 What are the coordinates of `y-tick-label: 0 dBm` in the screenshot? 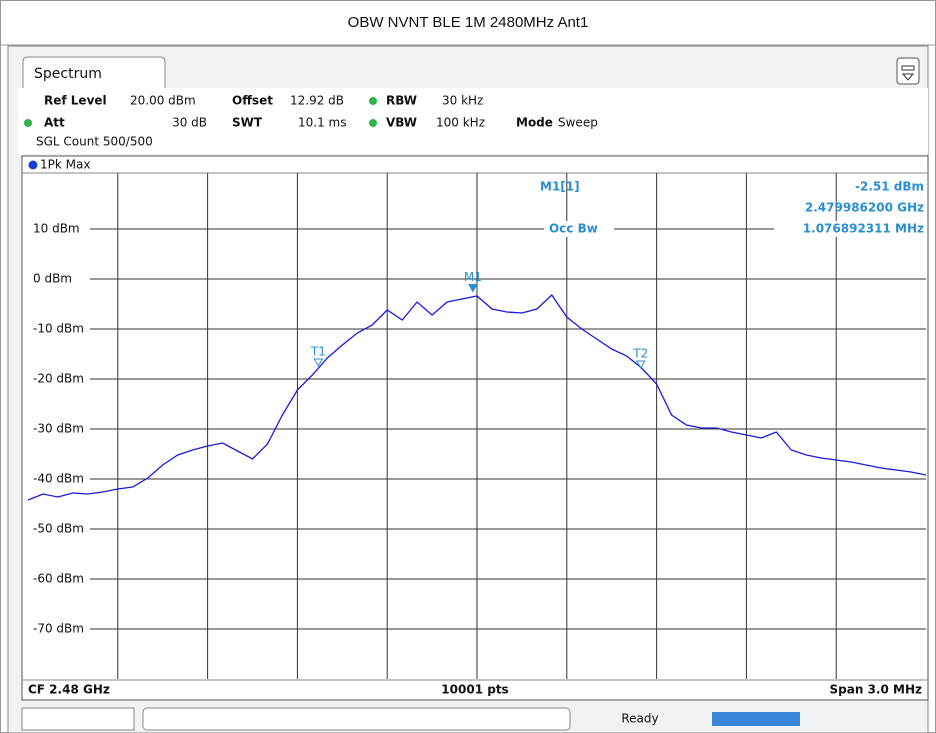 It's located at (52, 279).